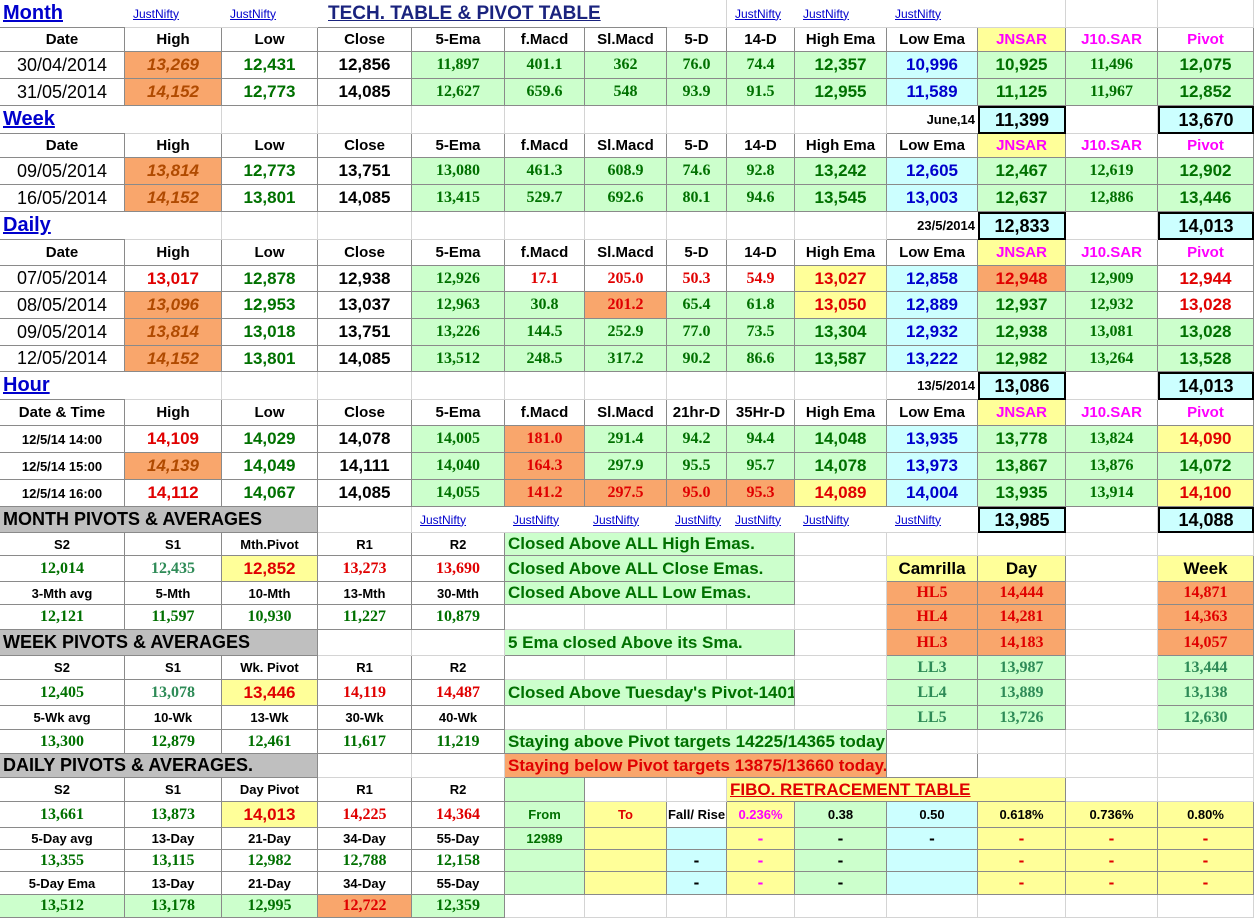 Image resolution: width=1254 pixels, height=918 pixels. What do you see at coordinates (173, 466) in the screenshot?
I see `cell: 14,139` at bounding box center [173, 466].